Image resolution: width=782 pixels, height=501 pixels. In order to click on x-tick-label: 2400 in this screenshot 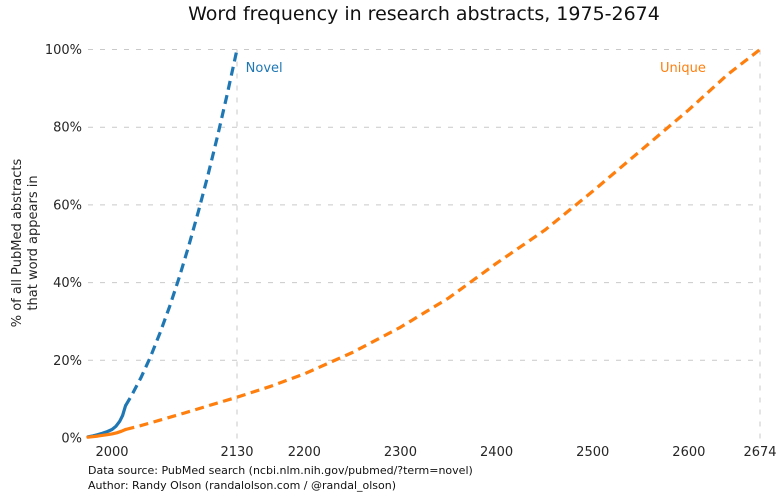, I will do `click(496, 452)`.